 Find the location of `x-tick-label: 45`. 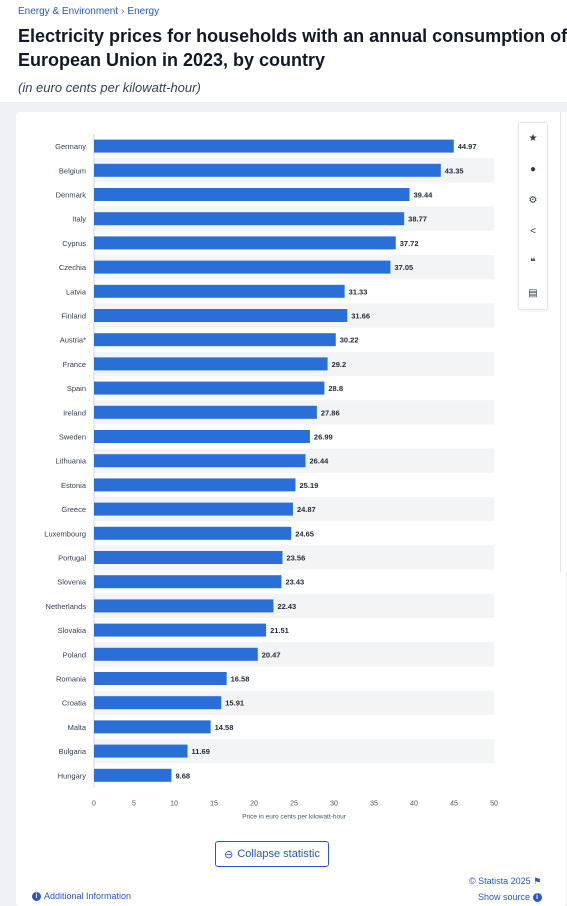

x-tick-label: 45 is located at coordinates (454, 803).